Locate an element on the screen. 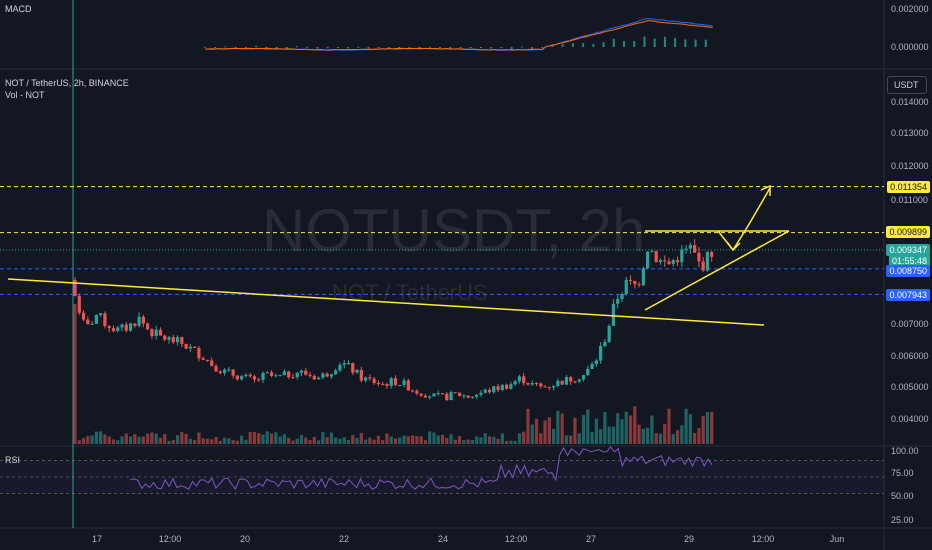 The width and height of the screenshot is (932, 550). ascending-trendline is located at coordinates (717, 270).